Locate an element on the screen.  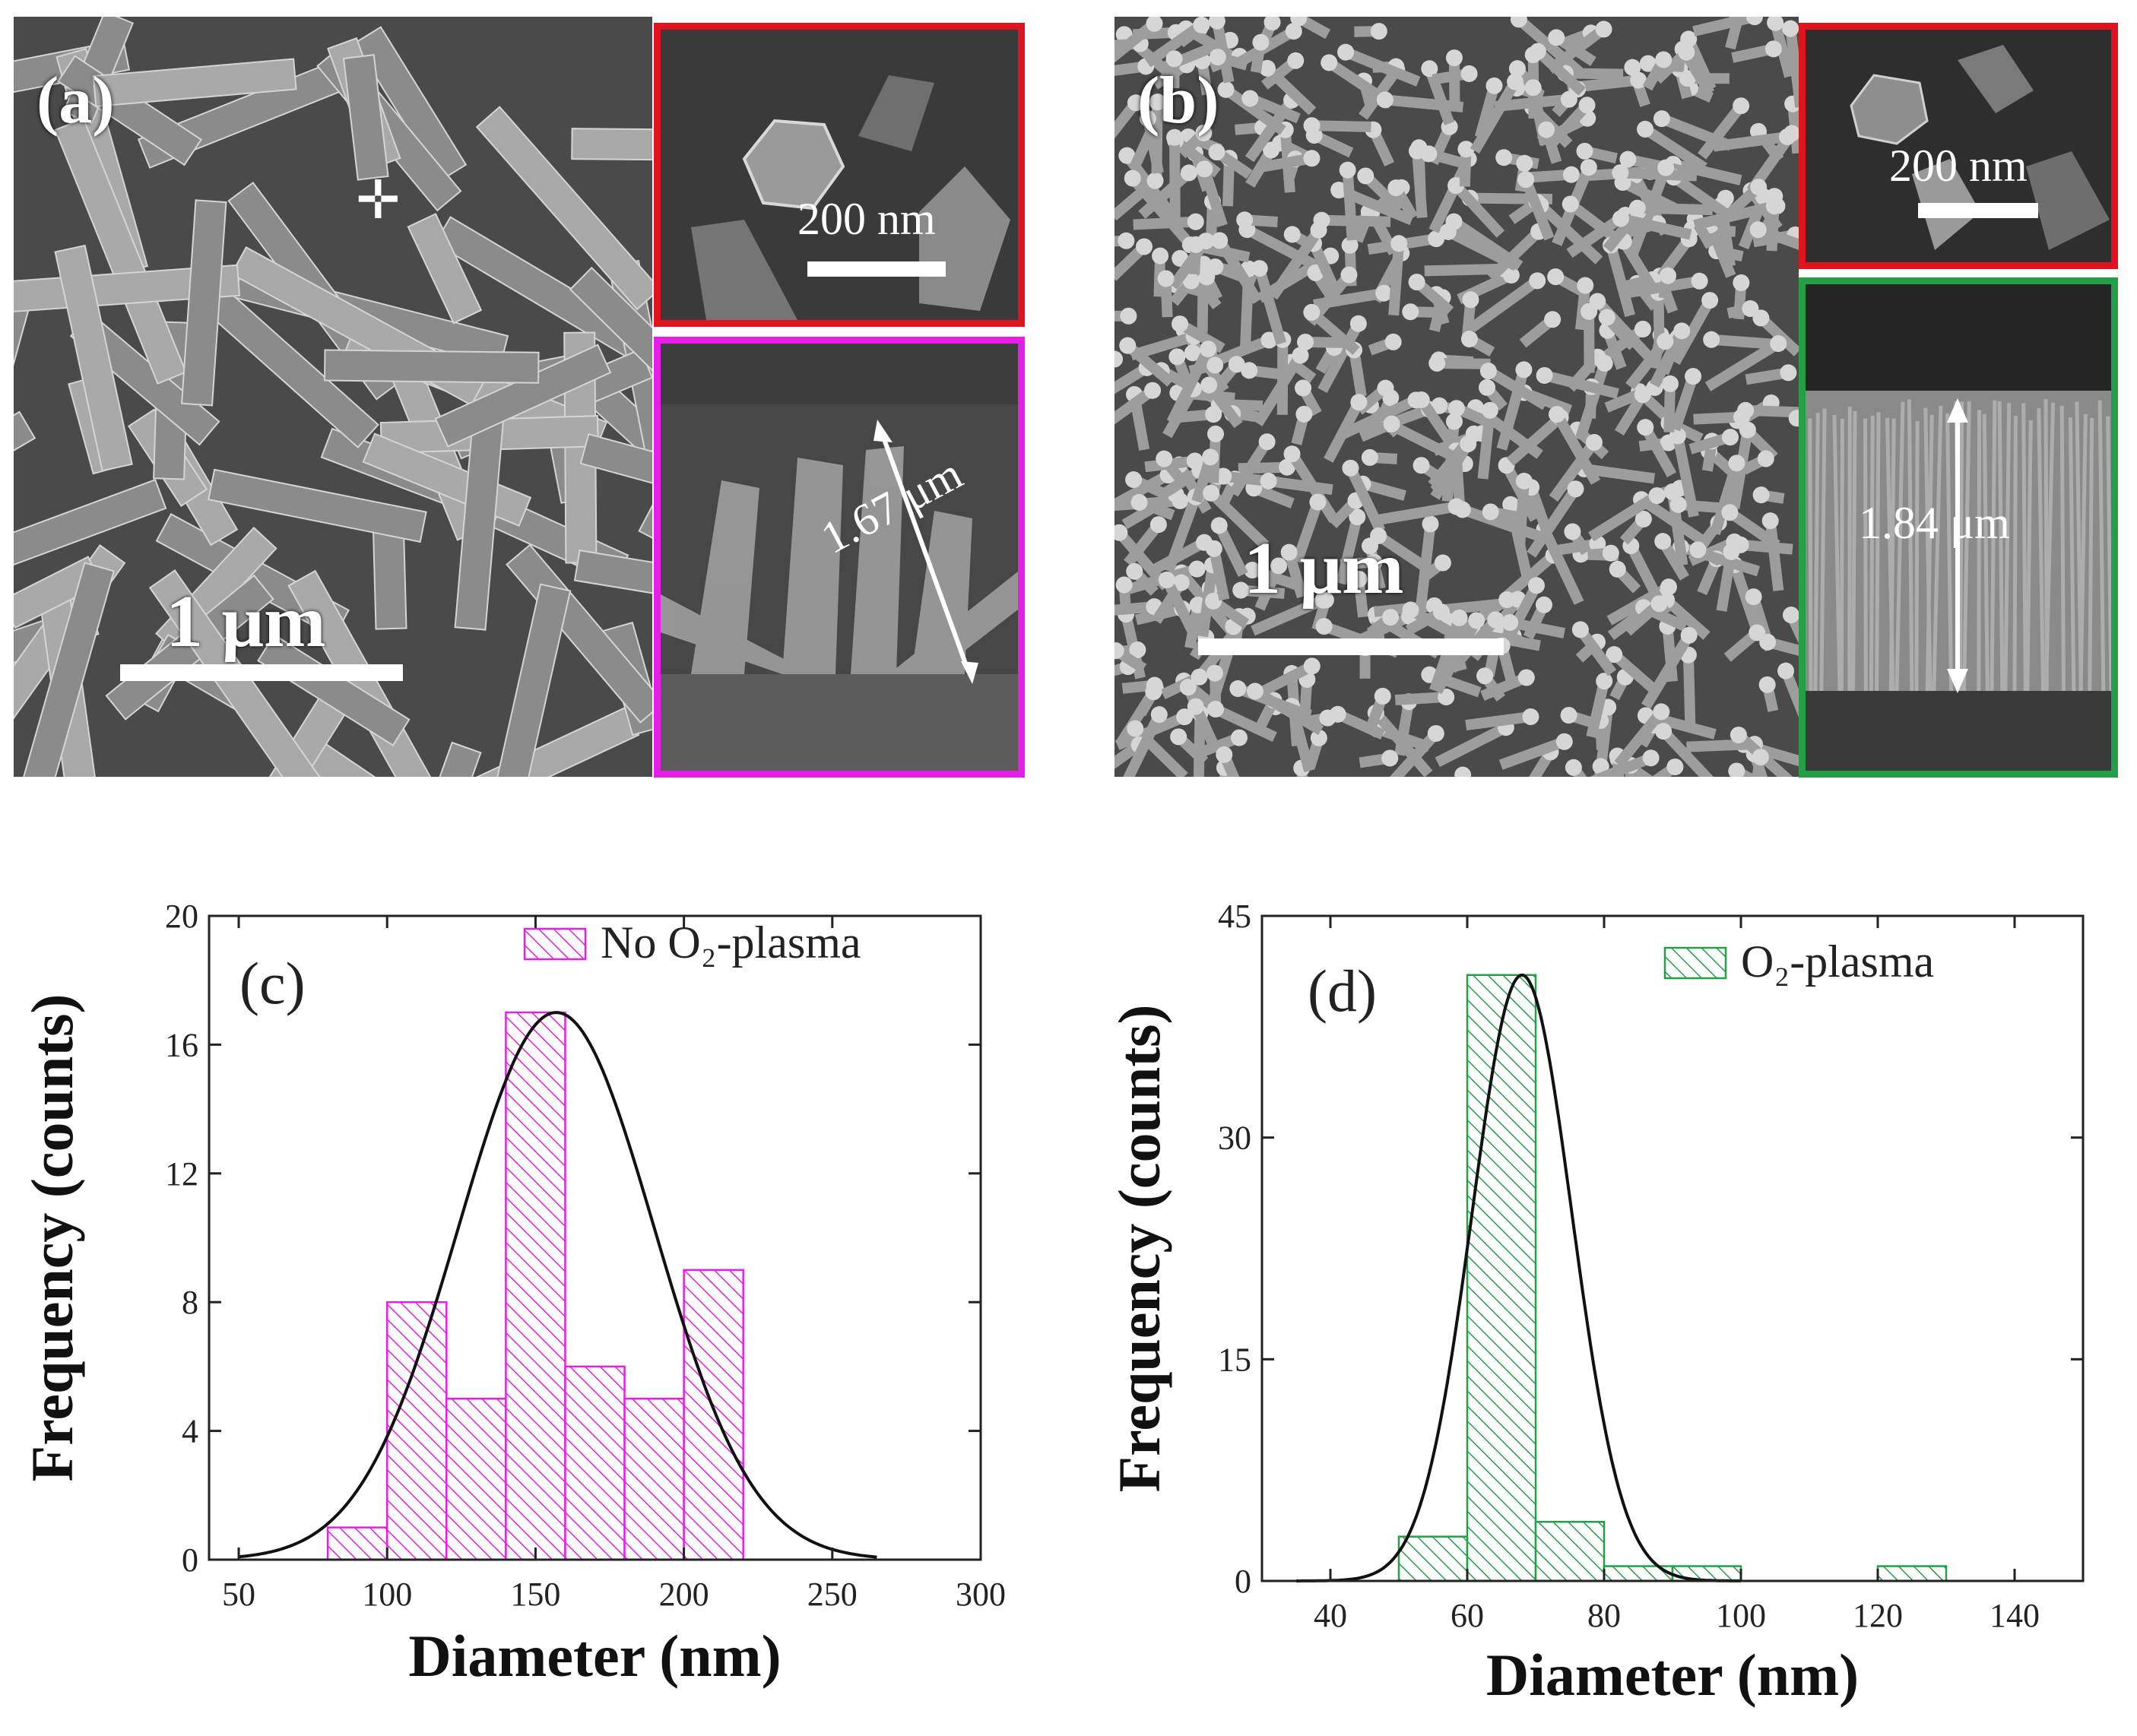
y-tick-label: 4 is located at coordinates (190, 1431).